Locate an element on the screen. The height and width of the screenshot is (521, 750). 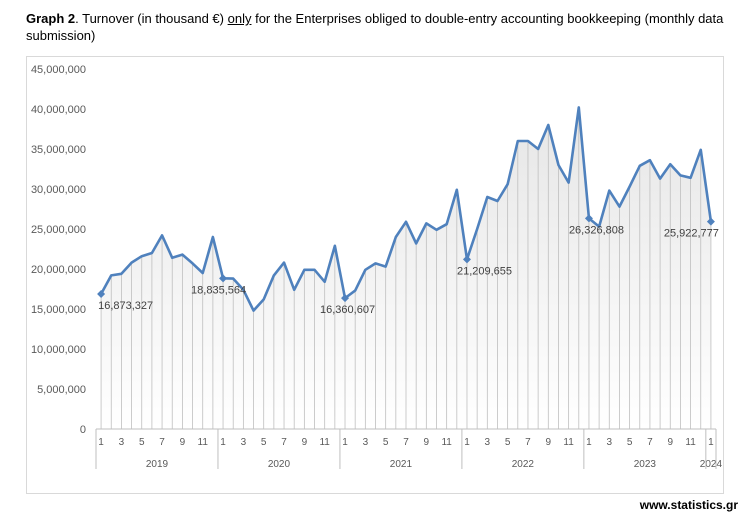
y-tick-label: 10,000,000 is located at coordinates (58, 350).